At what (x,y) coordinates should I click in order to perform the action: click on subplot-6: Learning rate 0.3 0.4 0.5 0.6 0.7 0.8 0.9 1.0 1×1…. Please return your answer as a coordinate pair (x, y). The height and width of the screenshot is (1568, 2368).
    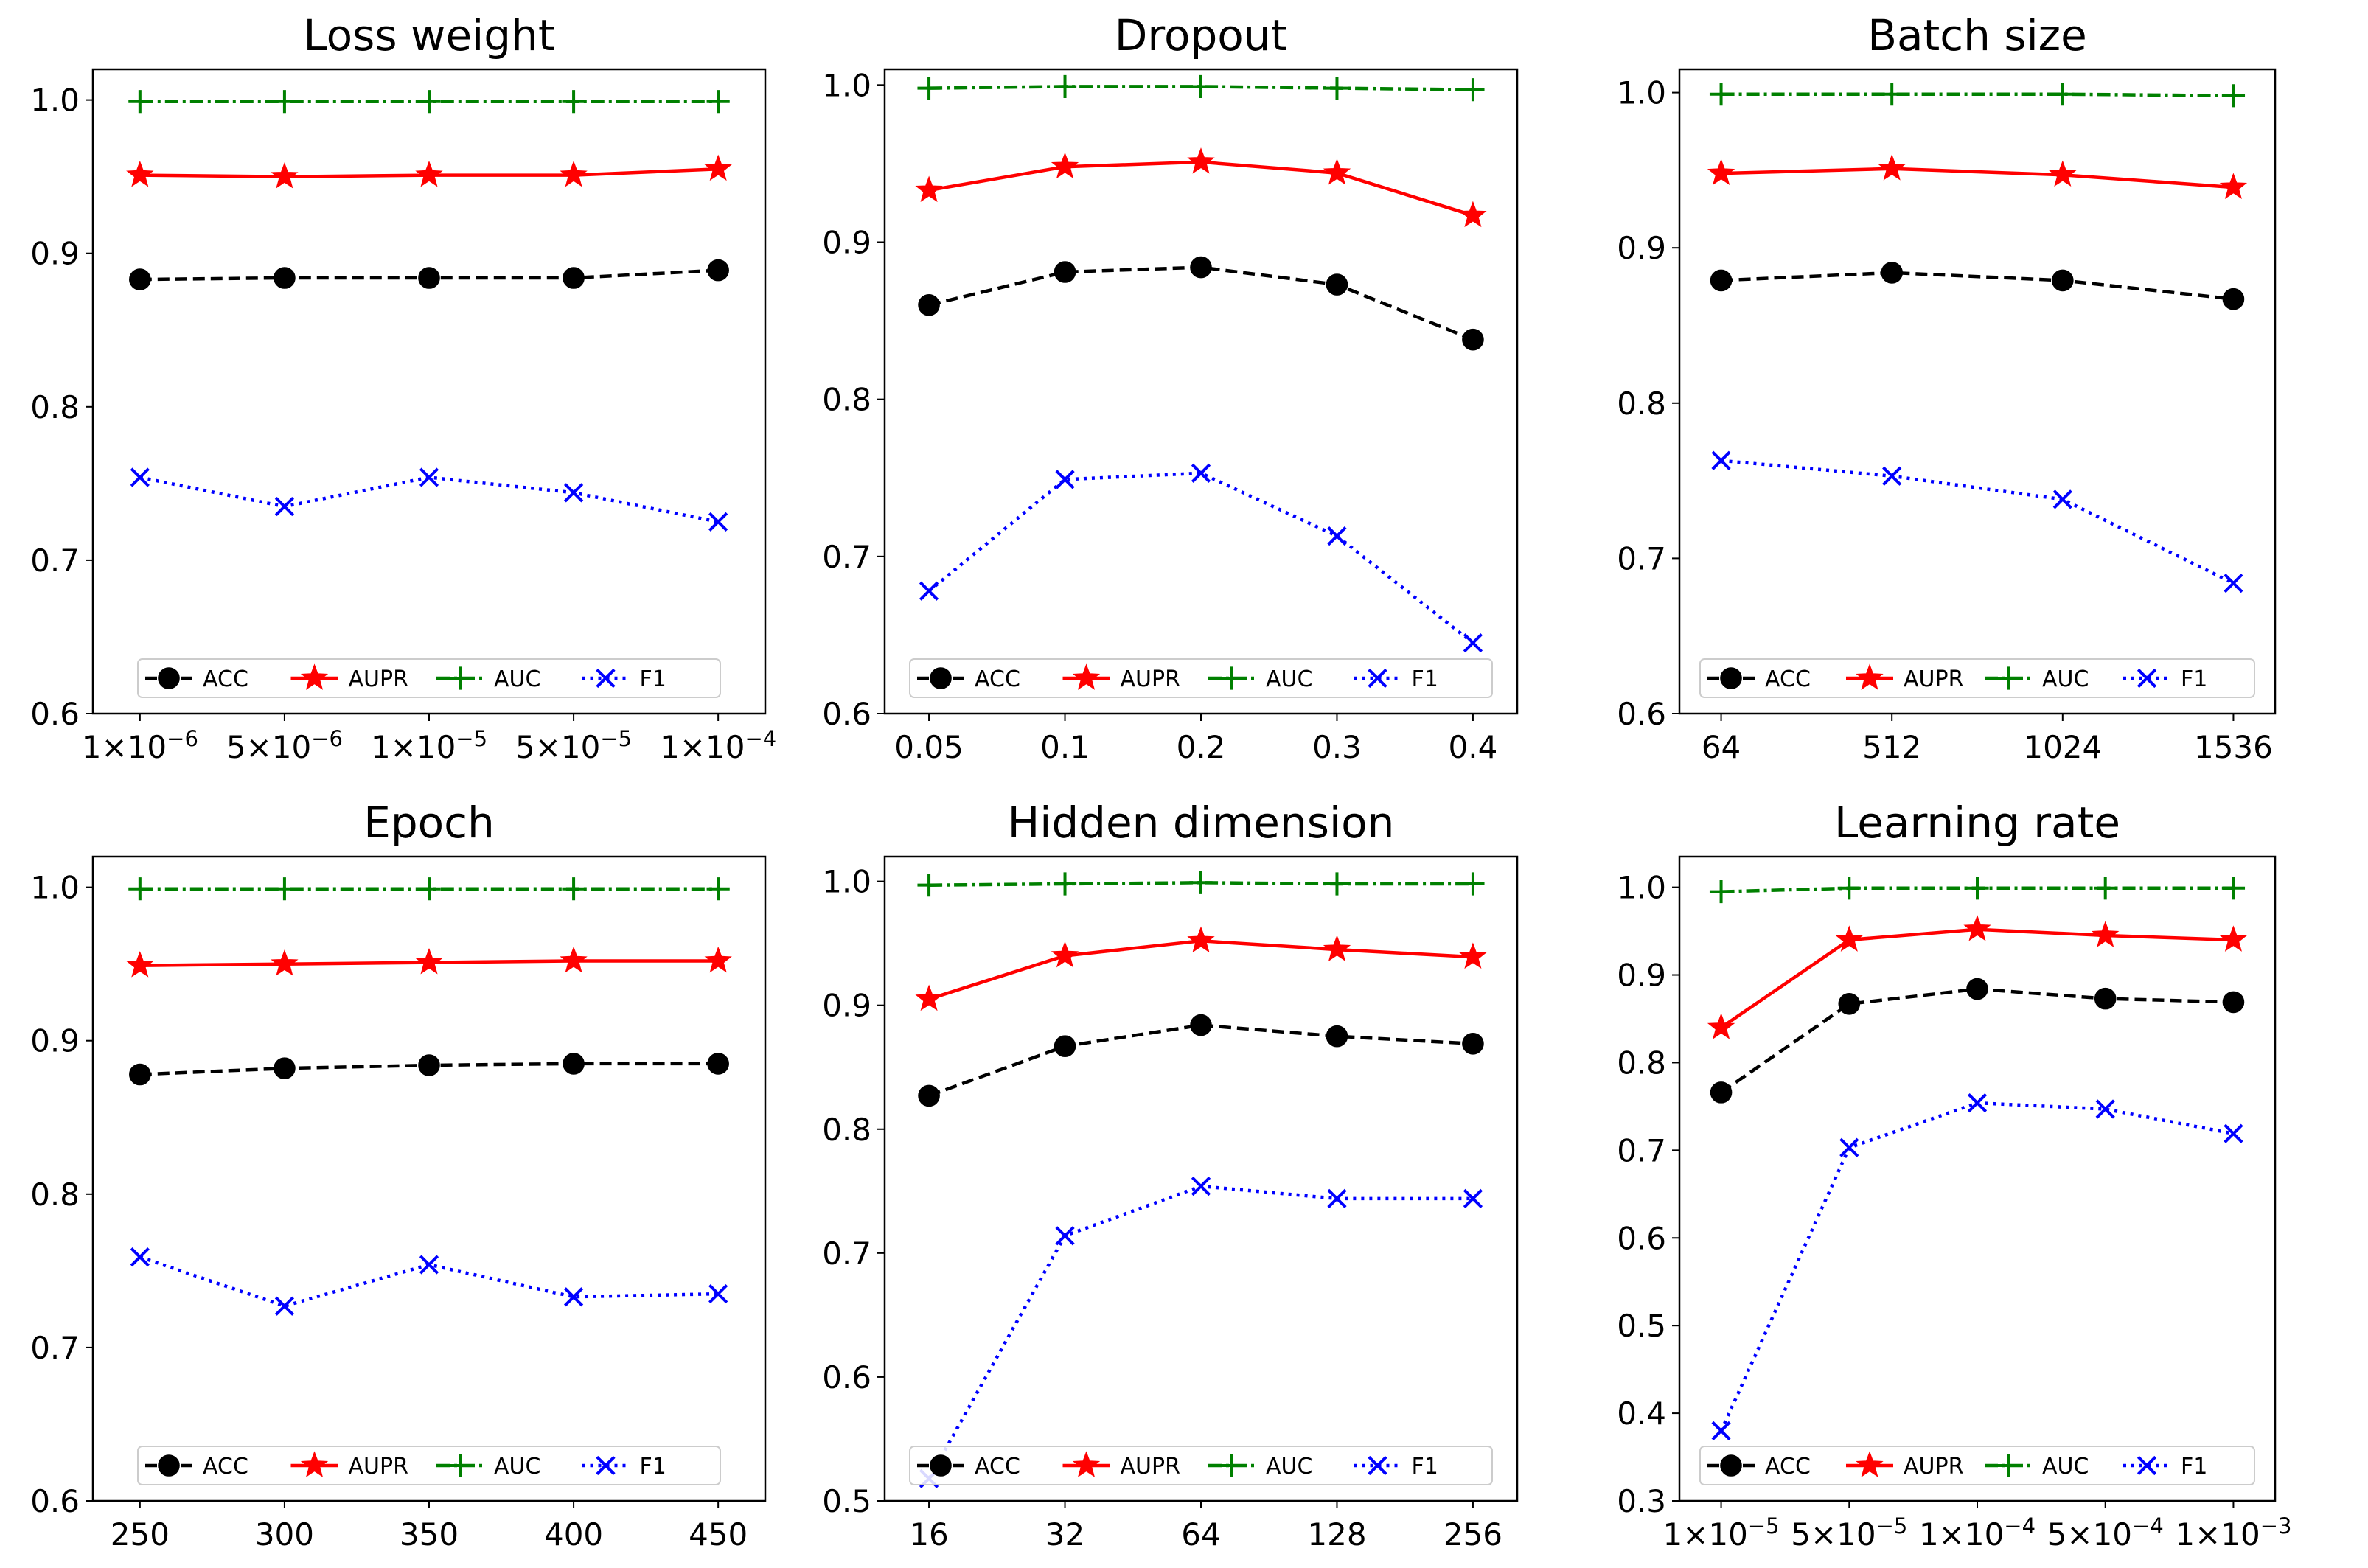
    Looking at the image, I should click on (1954, 1175).